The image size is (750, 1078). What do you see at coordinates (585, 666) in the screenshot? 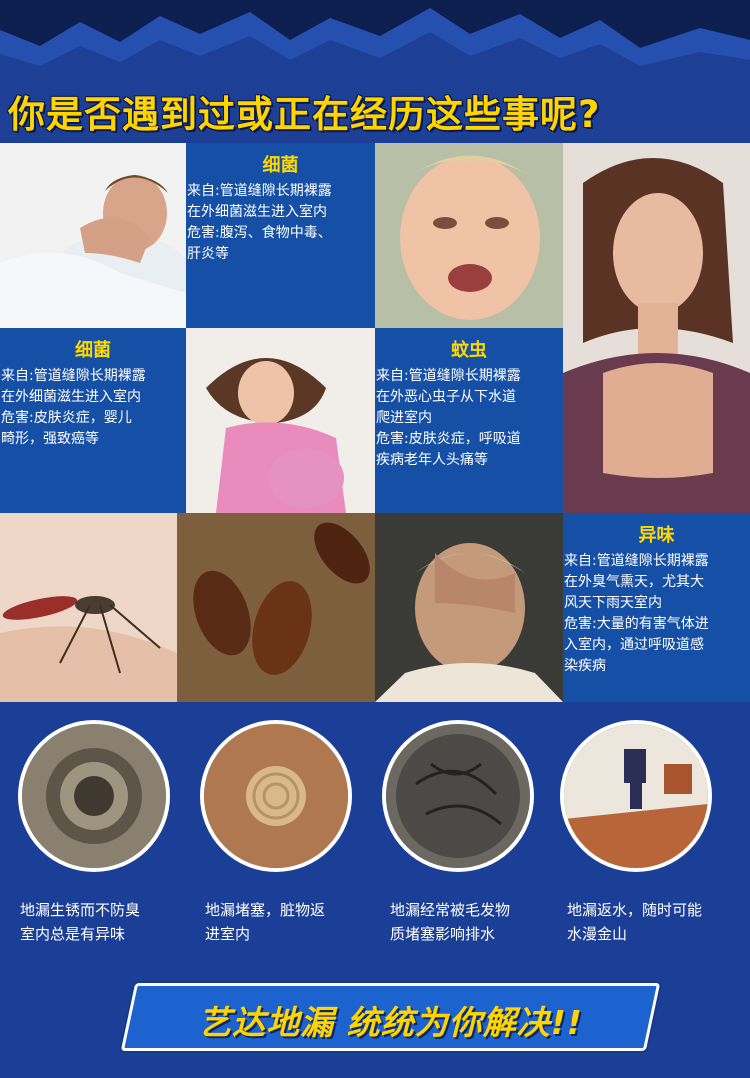
I see `card-line: 染疾病` at bounding box center [585, 666].